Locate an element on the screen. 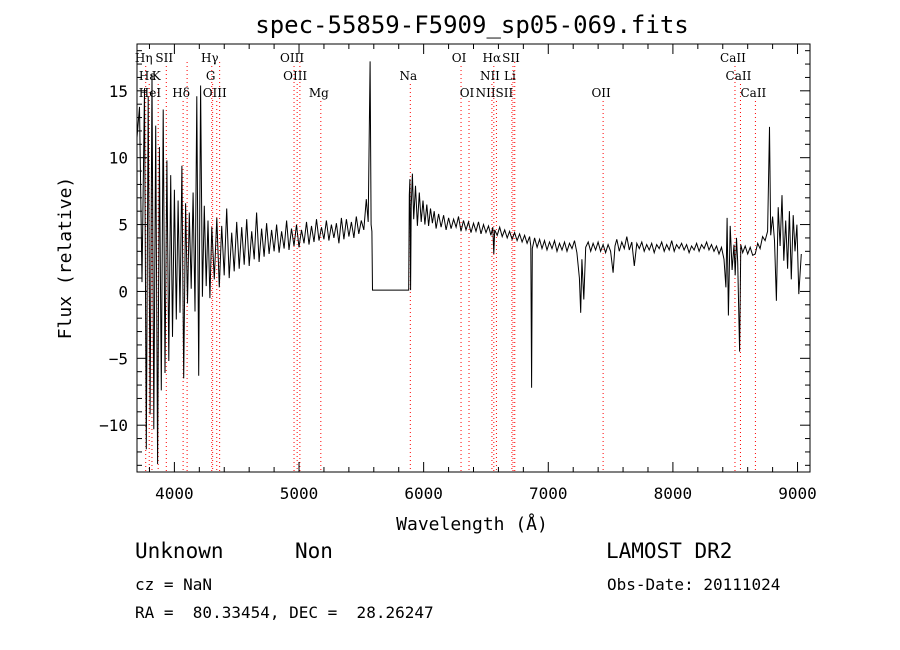 The image size is (900, 650). observation-date: Obs-Date: 20111024 is located at coordinates (694, 584).